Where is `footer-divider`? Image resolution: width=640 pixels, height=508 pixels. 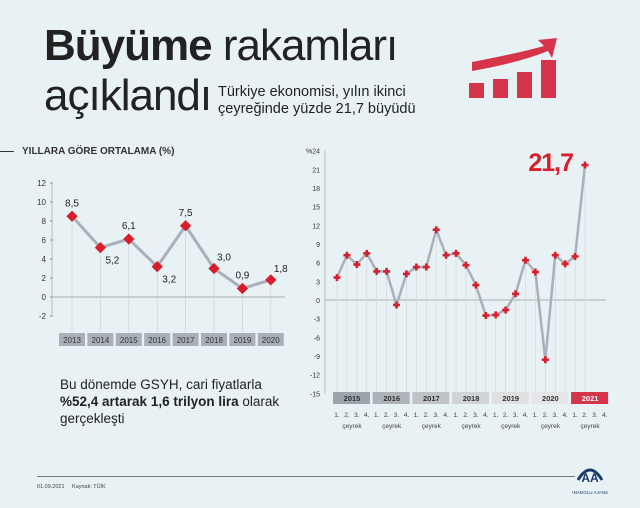
footer-divider is located at coordinates (306, 476).